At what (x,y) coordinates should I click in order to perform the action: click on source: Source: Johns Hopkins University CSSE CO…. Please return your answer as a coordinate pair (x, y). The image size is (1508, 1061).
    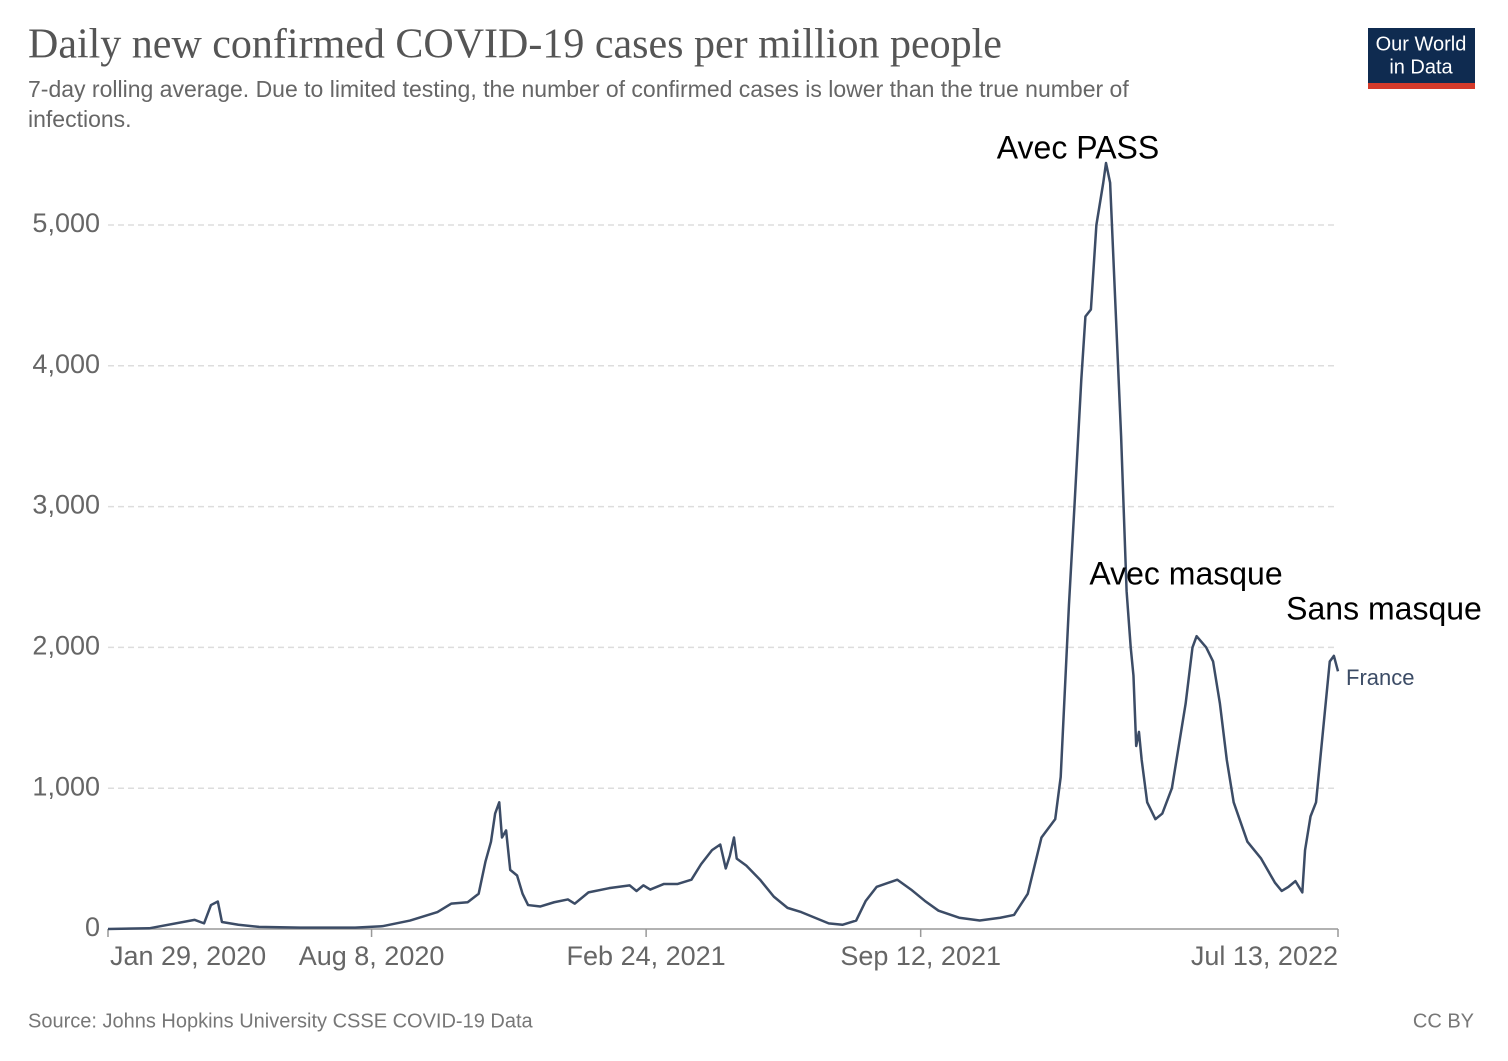
    Looking at the image, I should click on (281, 1021).